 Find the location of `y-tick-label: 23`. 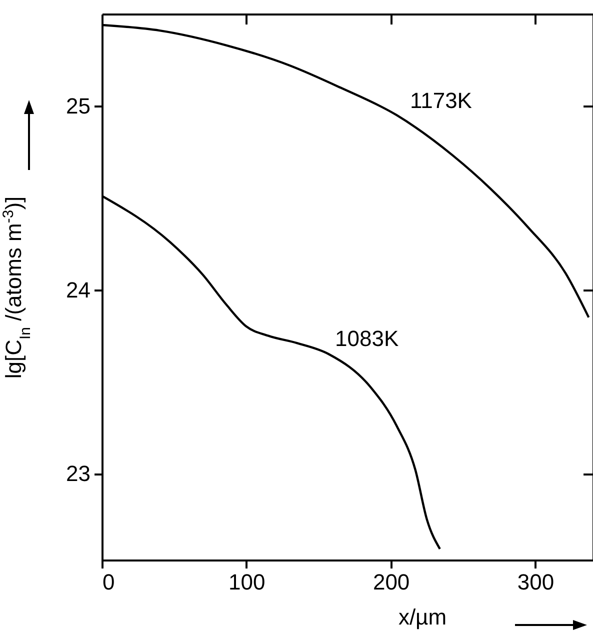

y-tick-label: 23 is located at coordinates (78, 473).